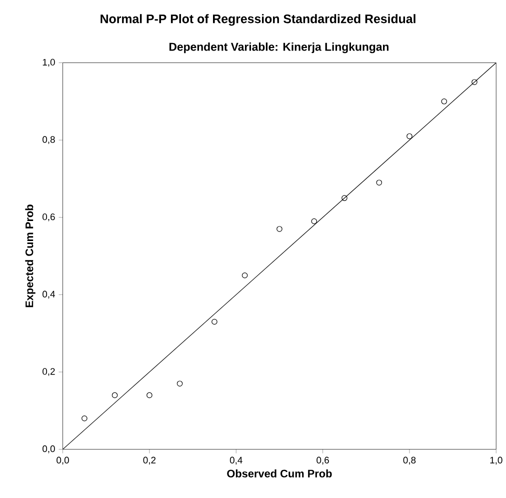 The image size is (506, 498). What do you see at coordinates (258, 20) in the screenshot?
I see `chart-title: Normal P-P Plot of Regression Standardized Residual` at bounding box center [258, 20].